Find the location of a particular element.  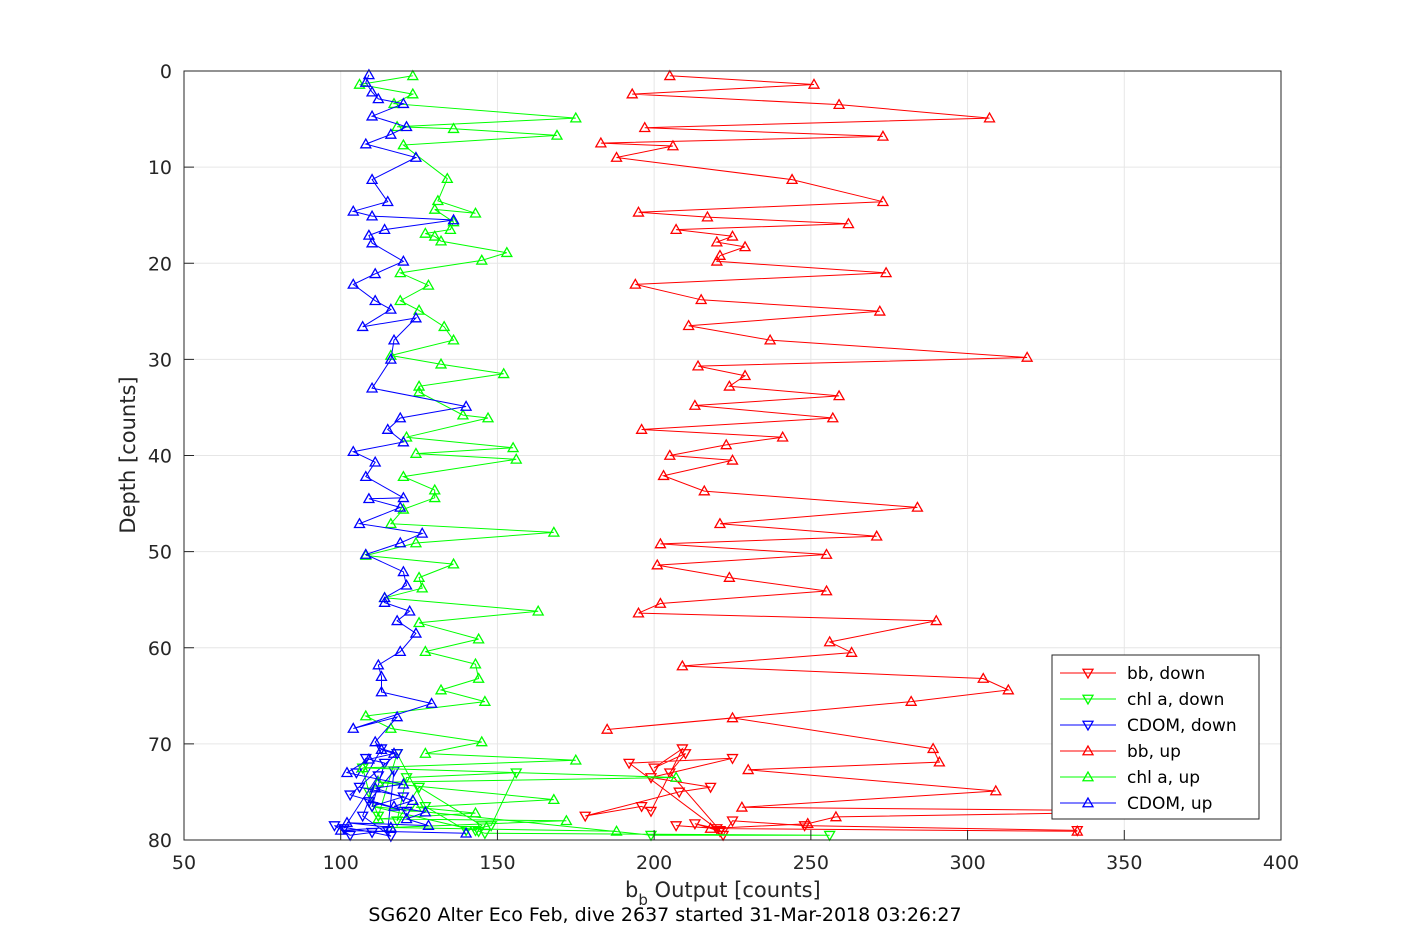

x-tick-label: 300 is located at coordinates (967, 863).